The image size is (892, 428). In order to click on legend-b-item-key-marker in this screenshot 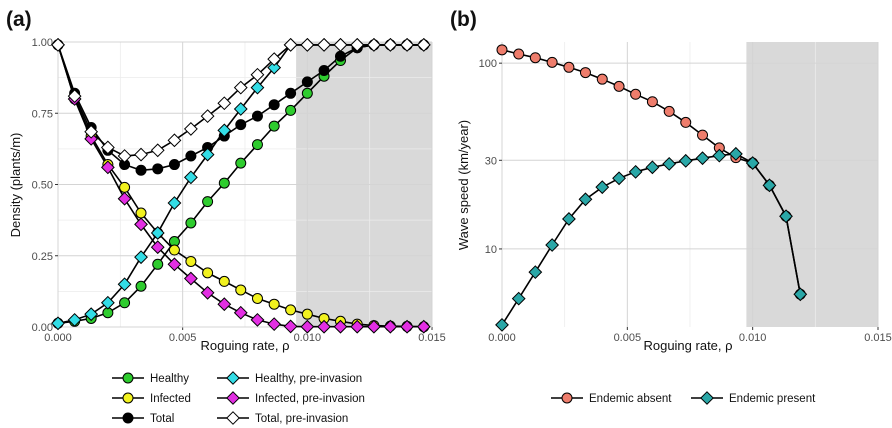, I will do `click(707, 398)`.